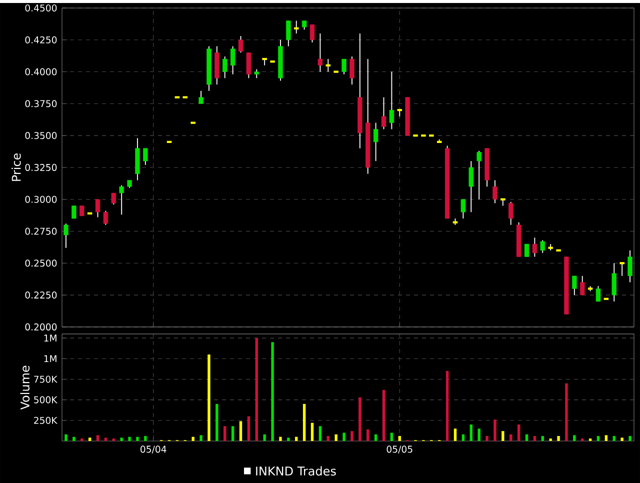 This screenshot has width=640, height=483. I want to click on y-tick-label: 0.2000, so click(41, 326).